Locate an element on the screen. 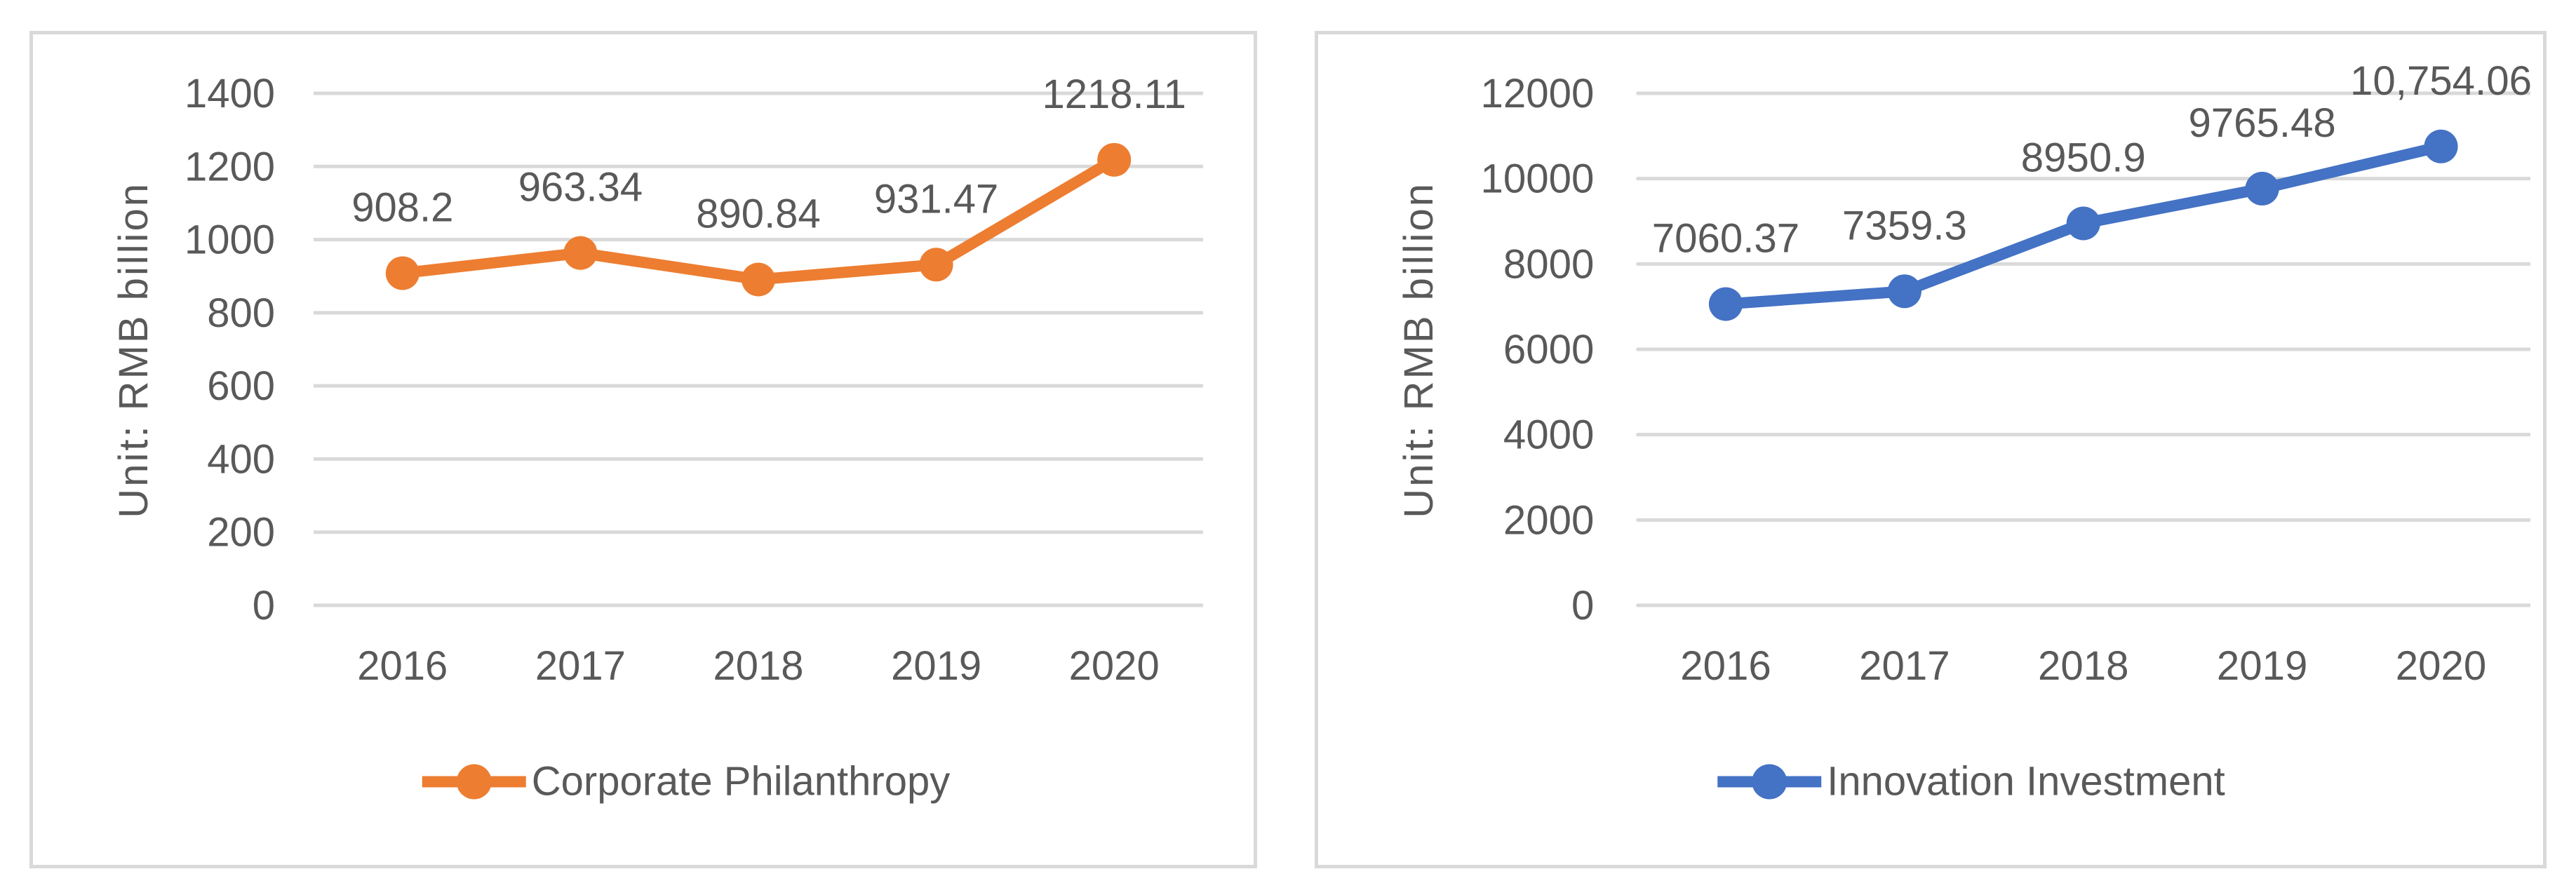 Image resolution: width=2576 pixels, height=895 pixels. y-tick-label: 800 is located at coordinates (241, 313).